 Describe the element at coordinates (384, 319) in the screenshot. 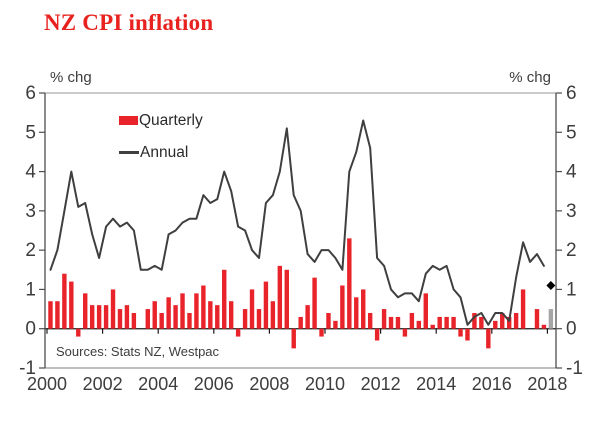

I see `bar-2012Q1` at that location.